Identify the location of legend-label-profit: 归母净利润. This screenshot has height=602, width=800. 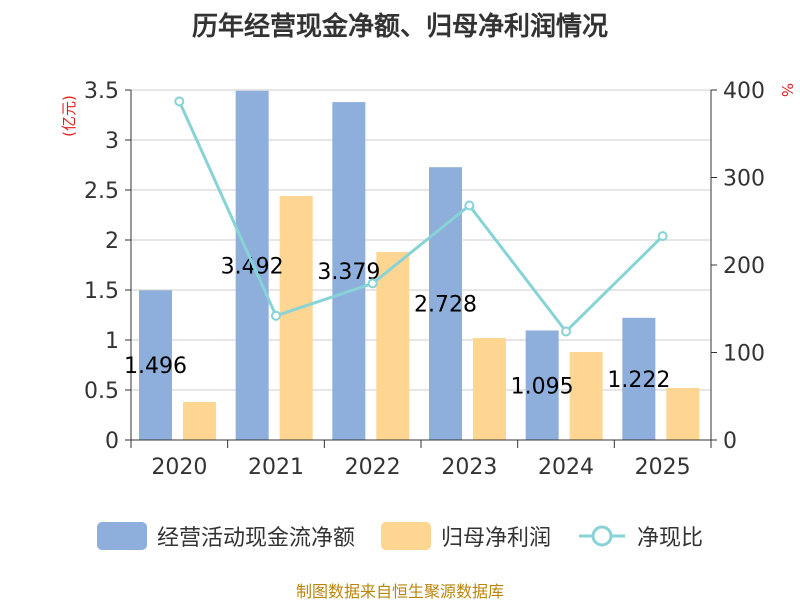
(495, 538).